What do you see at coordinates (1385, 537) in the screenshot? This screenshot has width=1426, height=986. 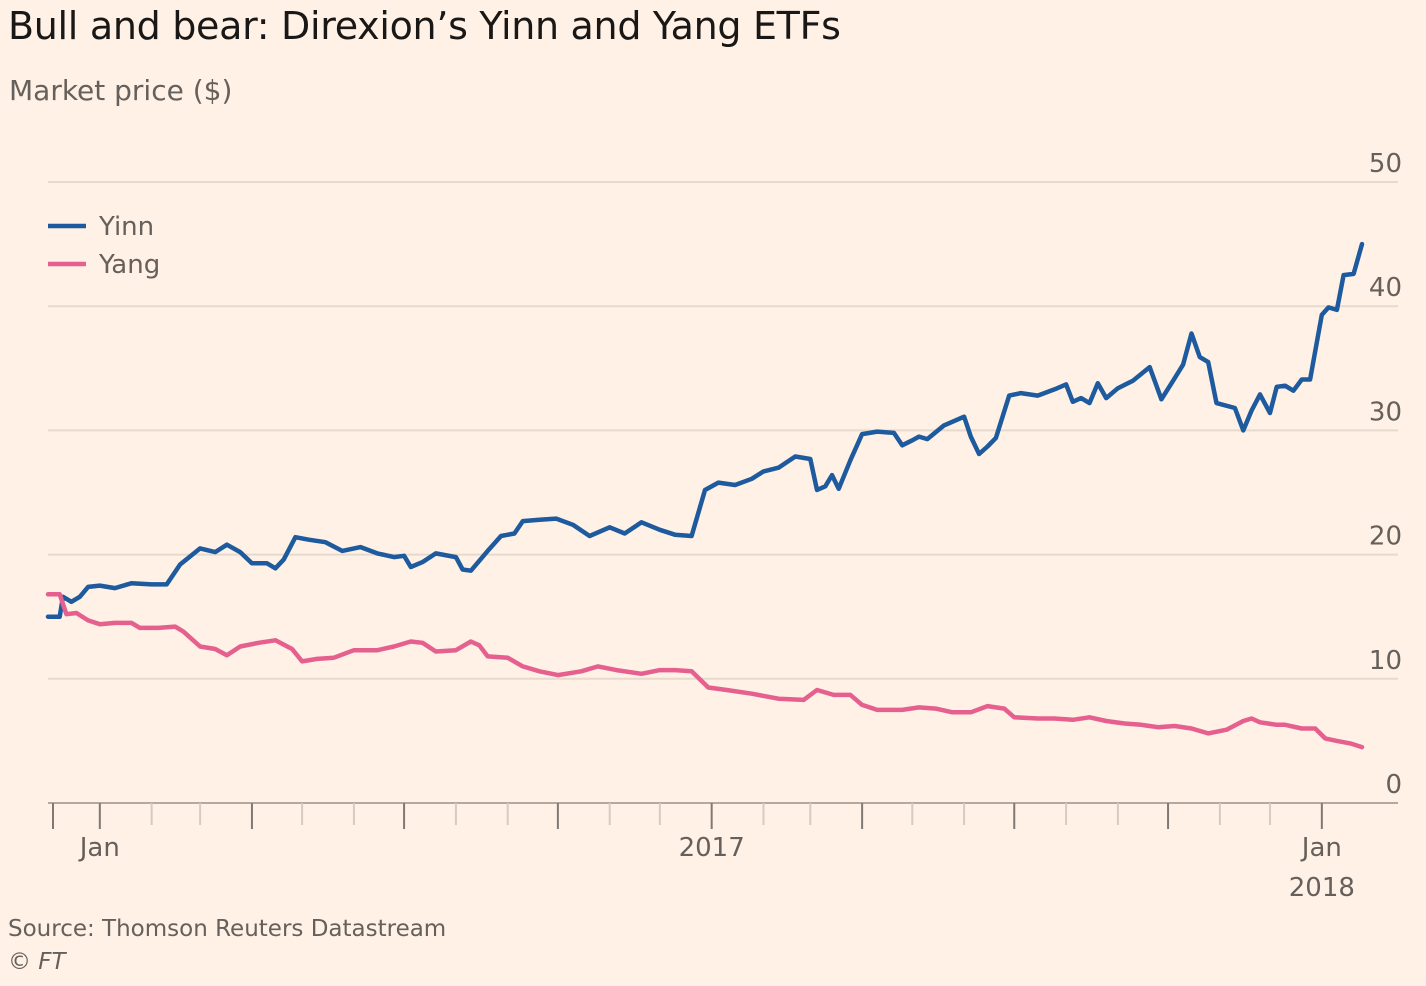 I see `y-tick-label-20: 20` at bounding box center [1385, 537].